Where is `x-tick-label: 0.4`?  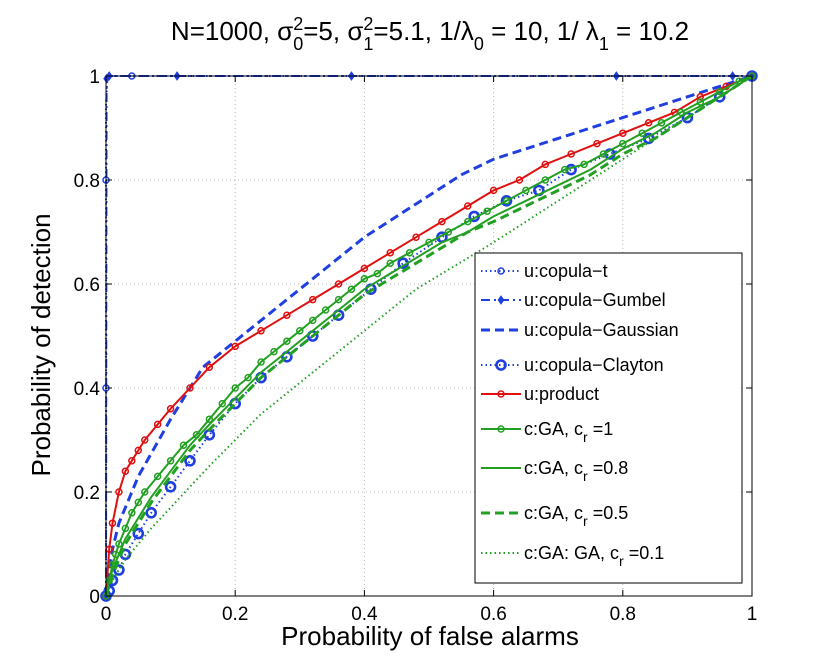
x-tick-label: 0.4 is located at coordinates (364, 614).